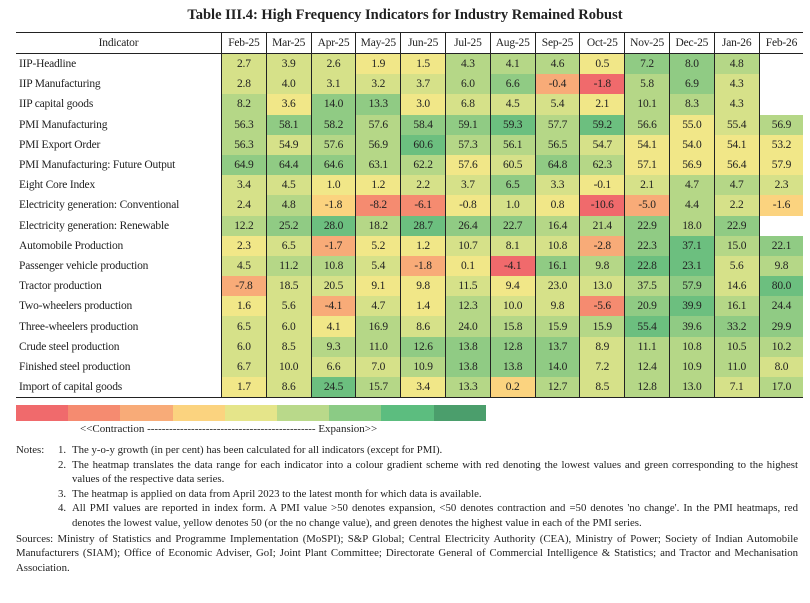 This screenshot has height=603, width=810. What do you see at coordinates (288, 266) in the screenshot?
I see `heatmap-cell: 11.2` at bounding box center [288, 266].